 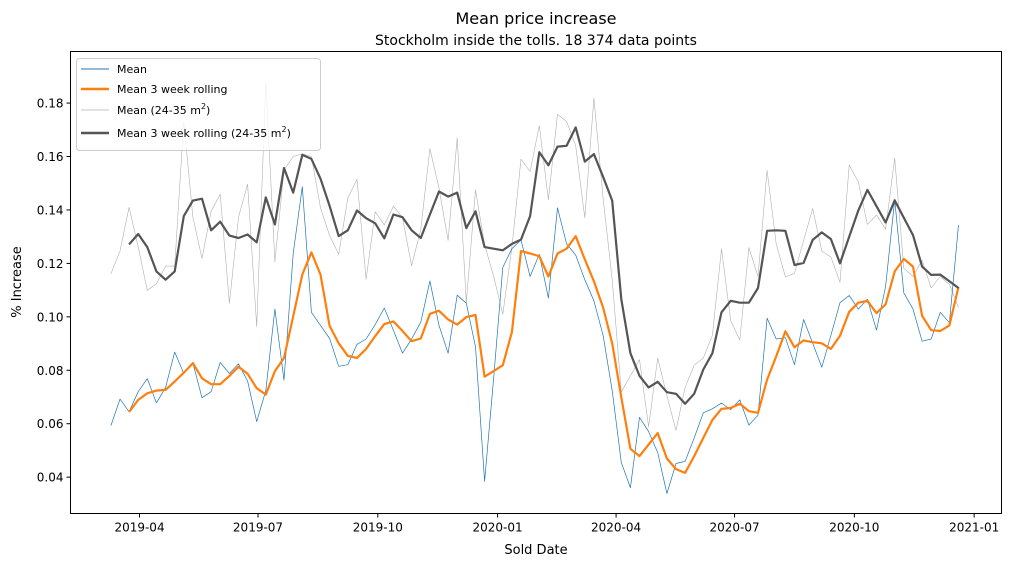 I want to click on y-tick-label: 0.06, so click(x=50, y=424).